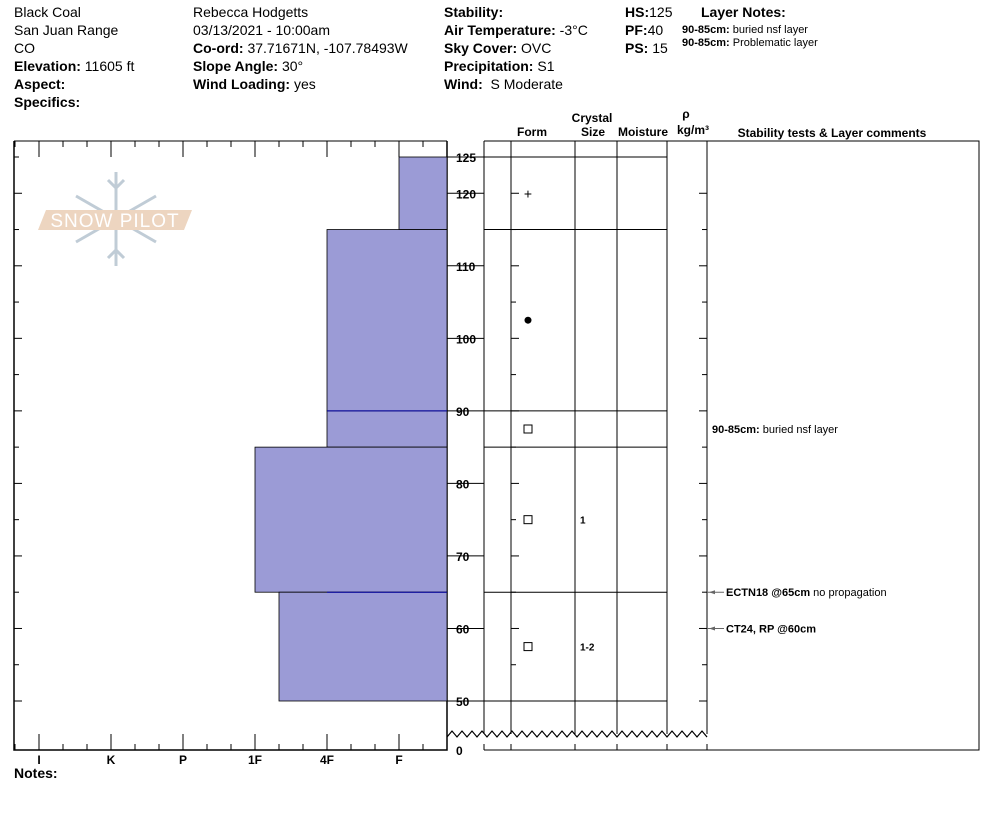  Describe the element at coordinates (806, 593) in the screenshot. I see `layer-comment: ECTN18 @65cm no propagation` at that location.